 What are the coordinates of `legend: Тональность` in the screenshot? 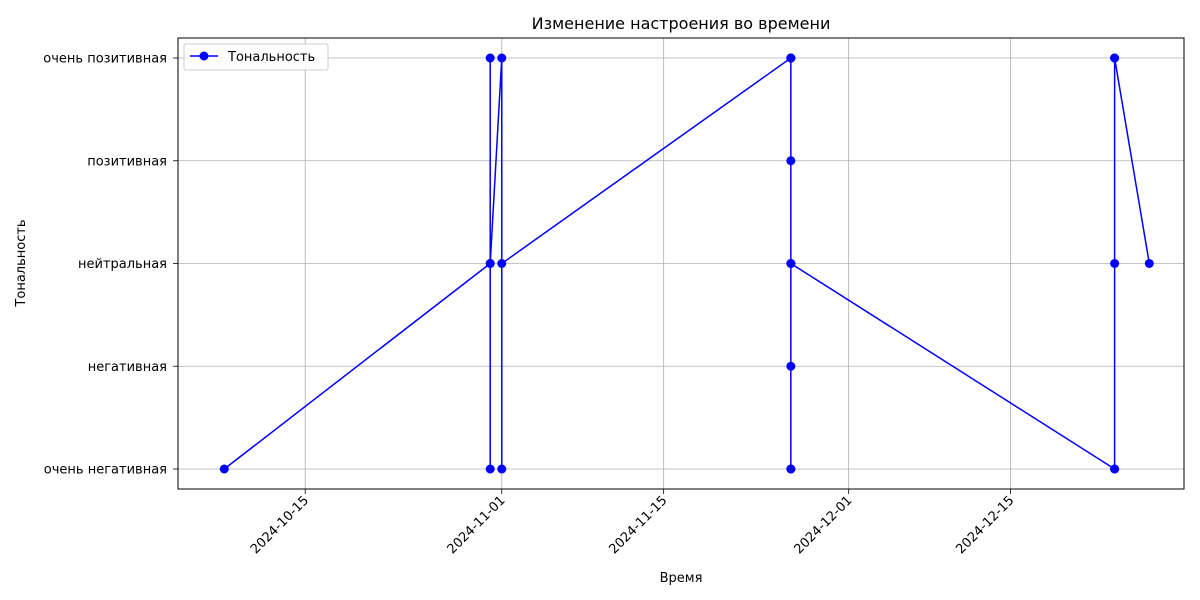 It's located at (256, 57).